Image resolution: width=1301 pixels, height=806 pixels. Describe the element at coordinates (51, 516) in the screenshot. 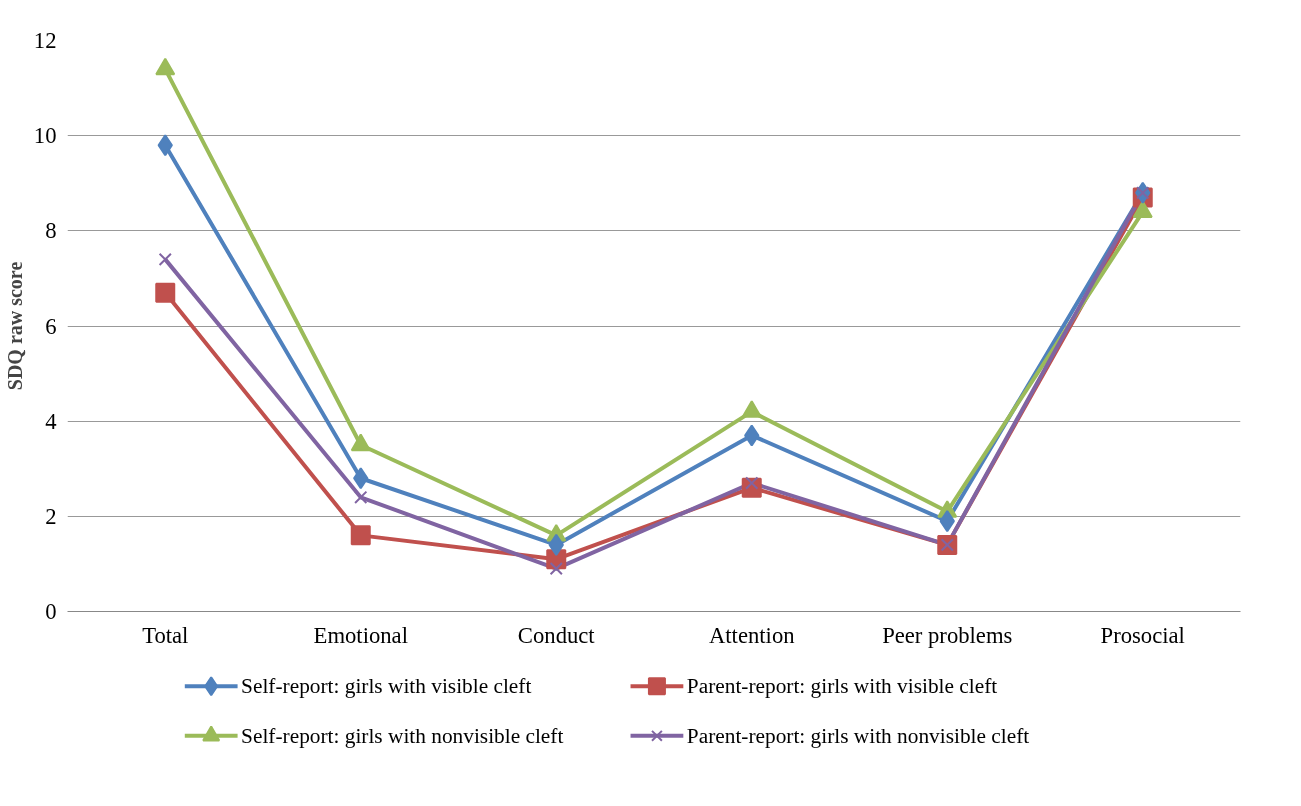

I see `y-tick-label: 2` at that location.